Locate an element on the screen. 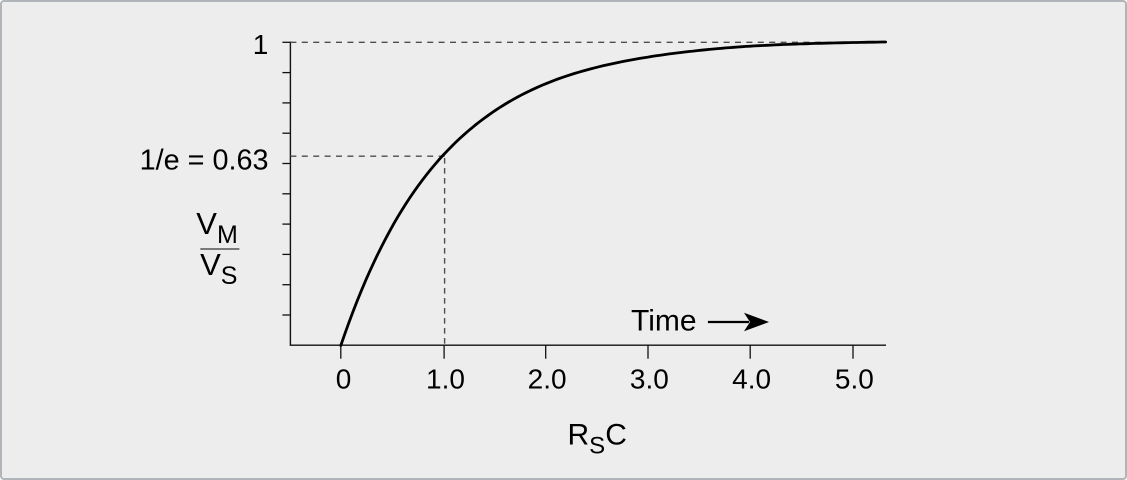 This screenshot has height=480, width=1127. svg-text: 3.0 is located at coordinates (649, 378).